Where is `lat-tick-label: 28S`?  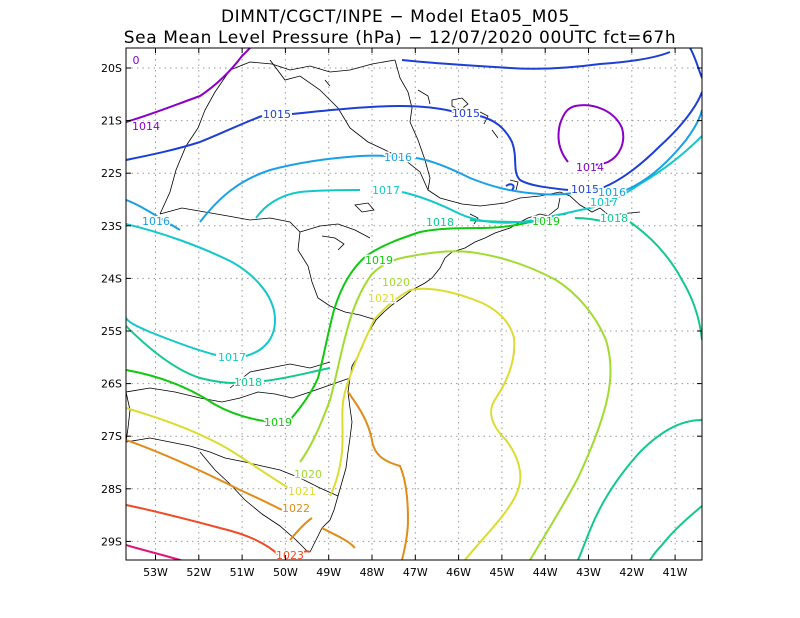
lat-tick-label: 28S is located at coordinates (111, 489).